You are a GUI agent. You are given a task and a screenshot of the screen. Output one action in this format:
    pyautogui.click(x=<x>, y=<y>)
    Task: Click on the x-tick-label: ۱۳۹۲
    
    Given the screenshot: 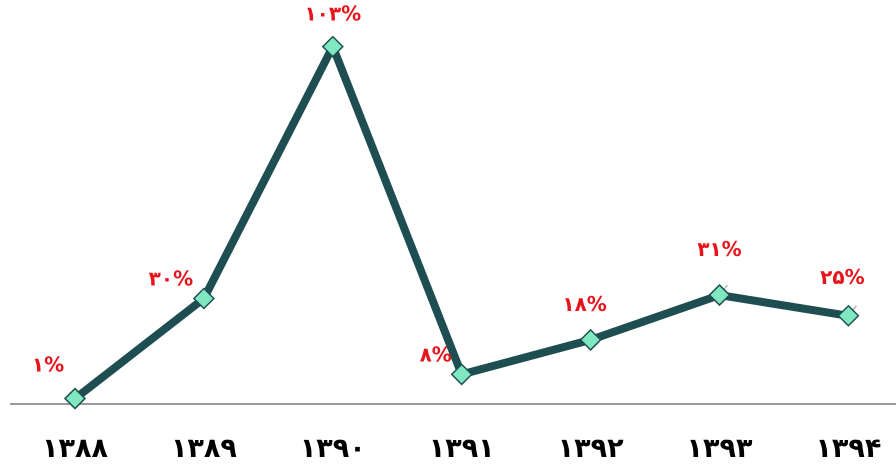 What is the action you would take?
    pyautogui.click(x=591, y=448)
    